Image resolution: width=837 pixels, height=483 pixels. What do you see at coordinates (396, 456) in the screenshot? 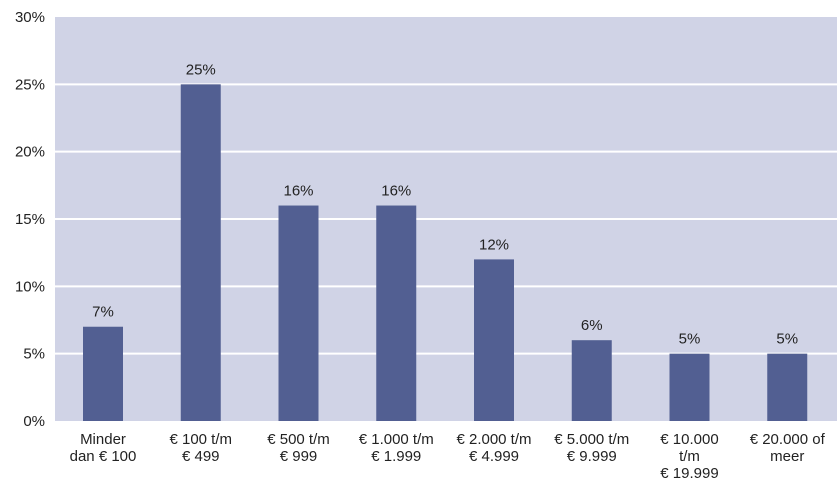
I see `x-category-label: € 1.999` at bounding box center [396, 456].